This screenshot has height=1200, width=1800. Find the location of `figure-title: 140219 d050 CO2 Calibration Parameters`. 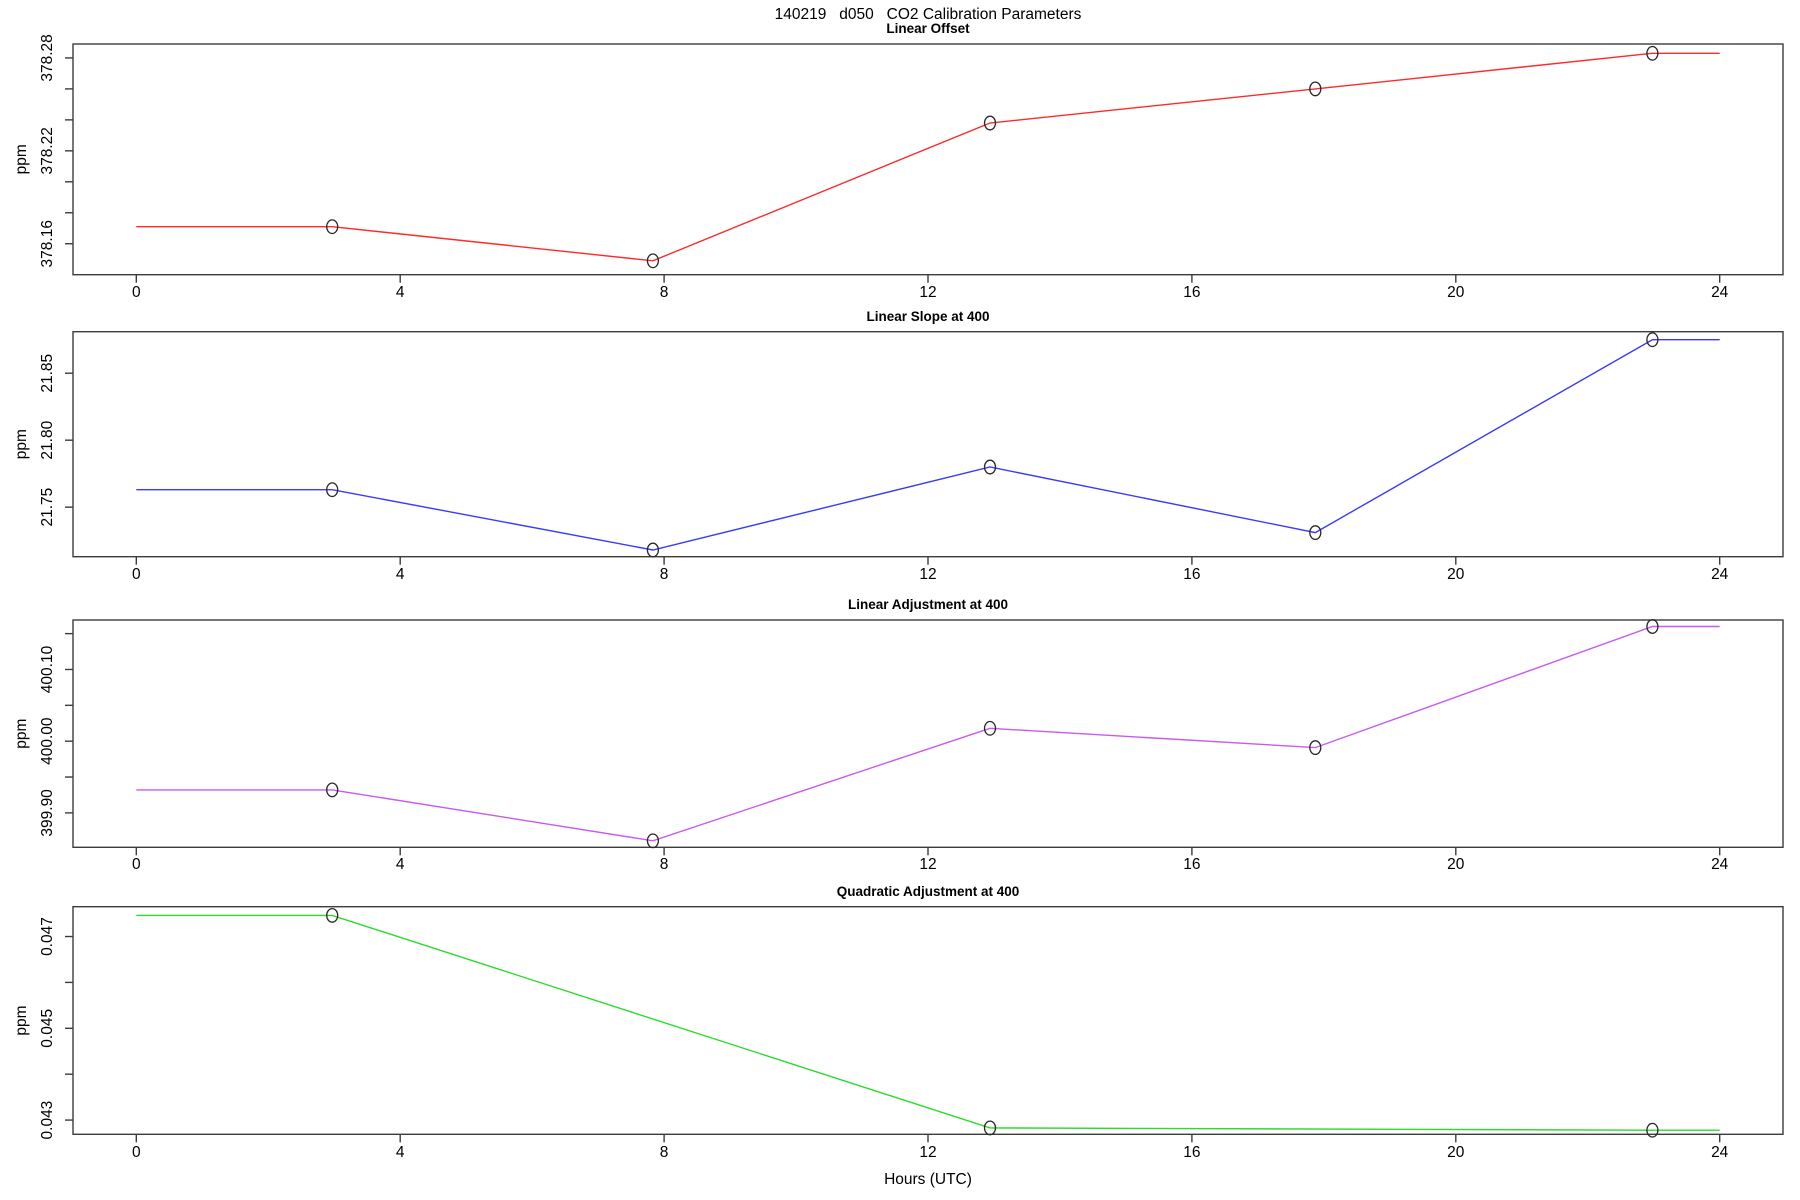

figure-title: 140219 d050 CO2 Calibration Parameters is located at coordinates (928, 14).